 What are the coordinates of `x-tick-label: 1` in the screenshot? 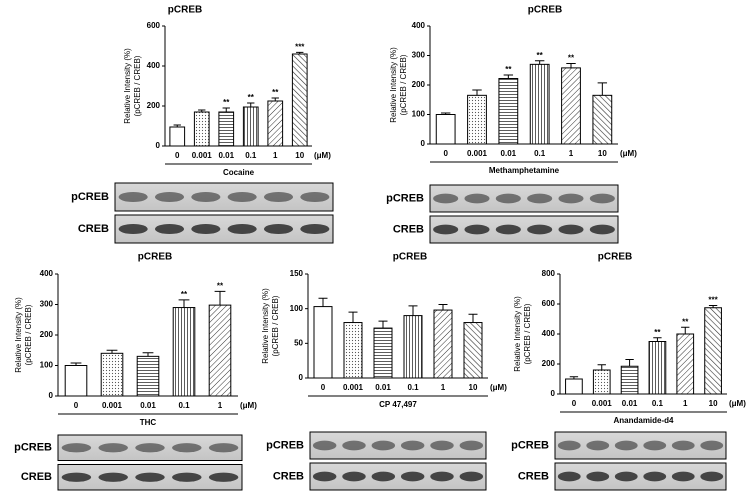 It's located at (685, 403).